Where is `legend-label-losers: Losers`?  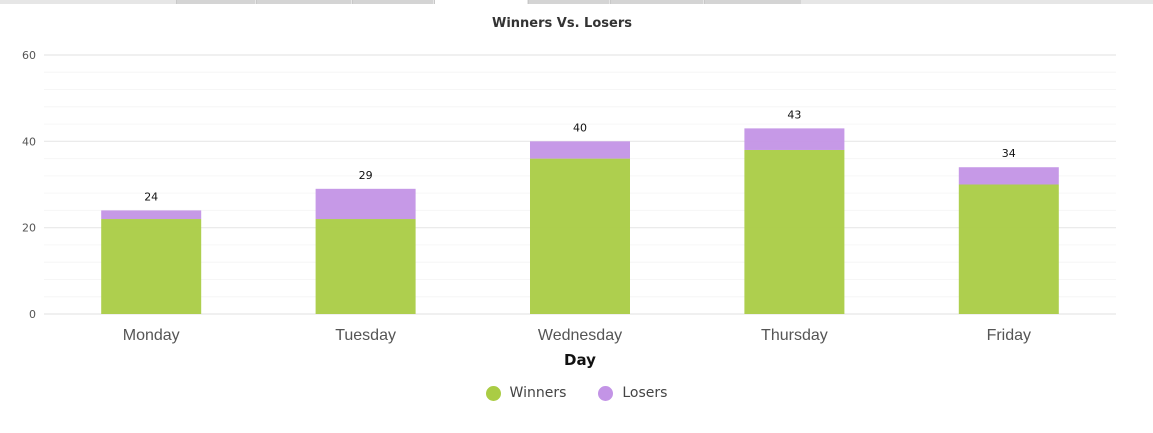 legend-label-losers: Losers is located at coordinates (645, 393).